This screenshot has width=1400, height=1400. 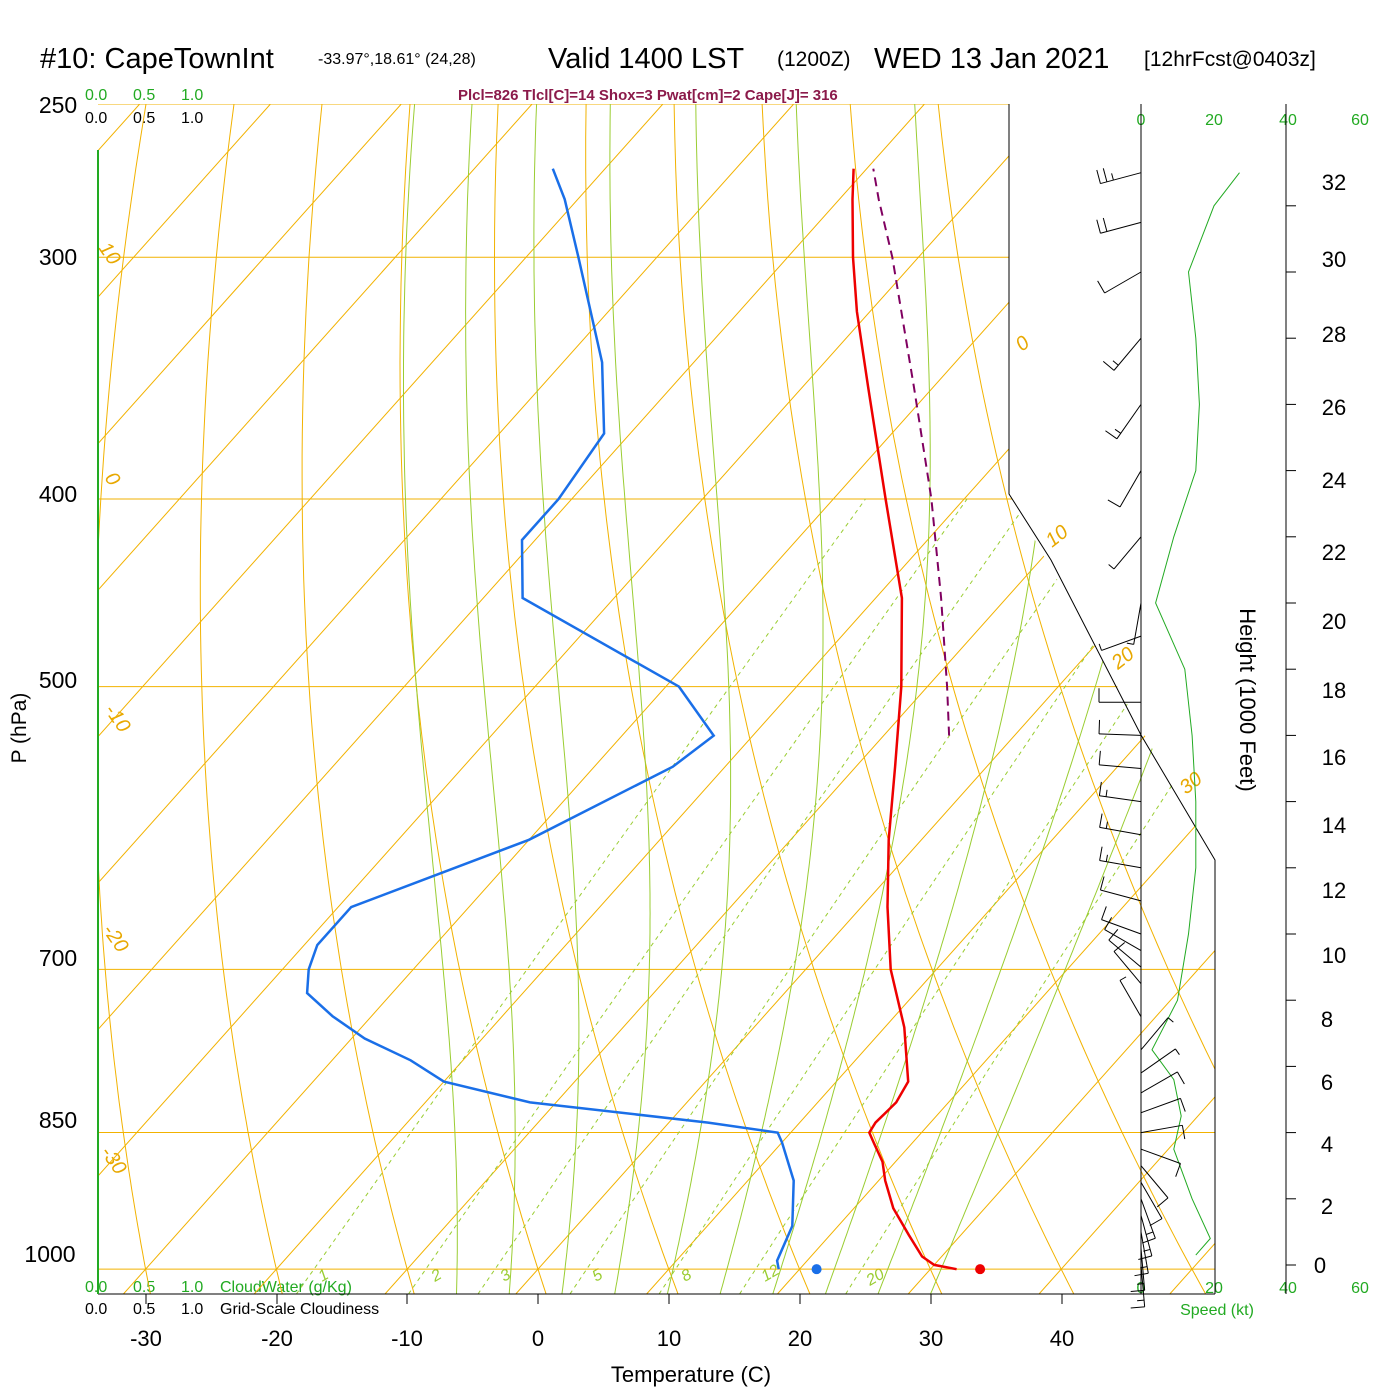 What do you see at coordinates (192, 118) in the screenshot?
I see `cloudiness-tick: 1.0` at bounding box center [192, 118].